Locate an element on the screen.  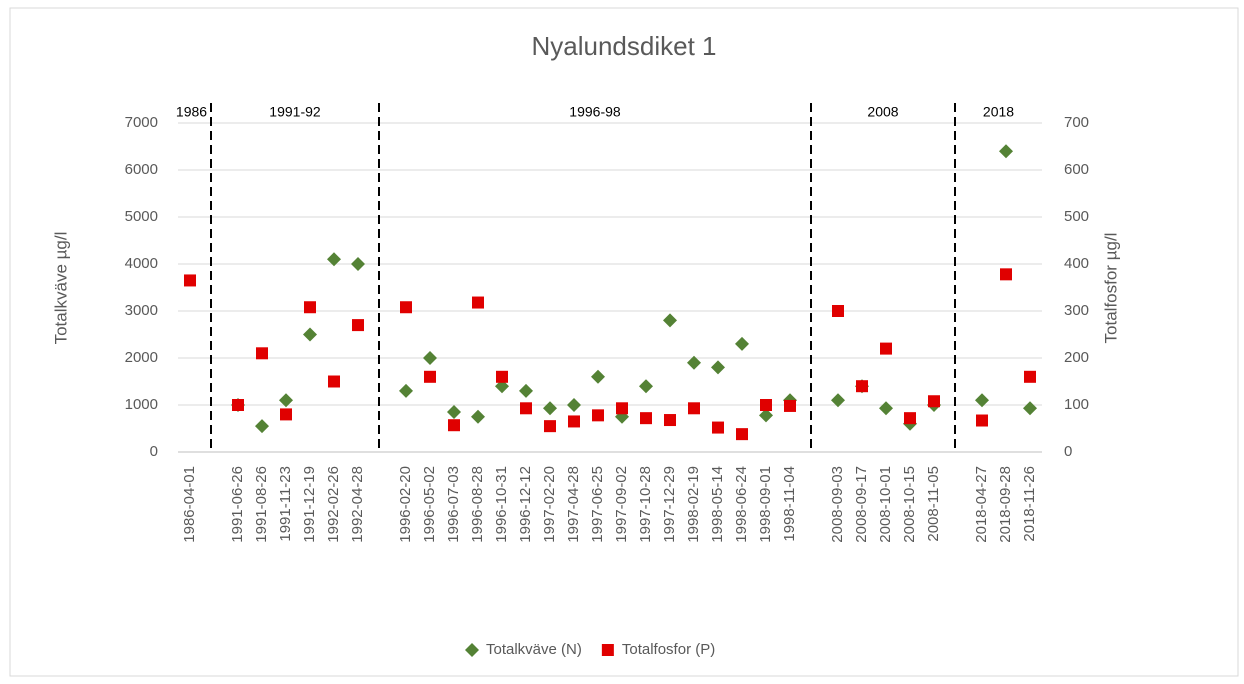
y2-axis-title: Totalfosfor µg/l is located at coordinates (1110, 288).